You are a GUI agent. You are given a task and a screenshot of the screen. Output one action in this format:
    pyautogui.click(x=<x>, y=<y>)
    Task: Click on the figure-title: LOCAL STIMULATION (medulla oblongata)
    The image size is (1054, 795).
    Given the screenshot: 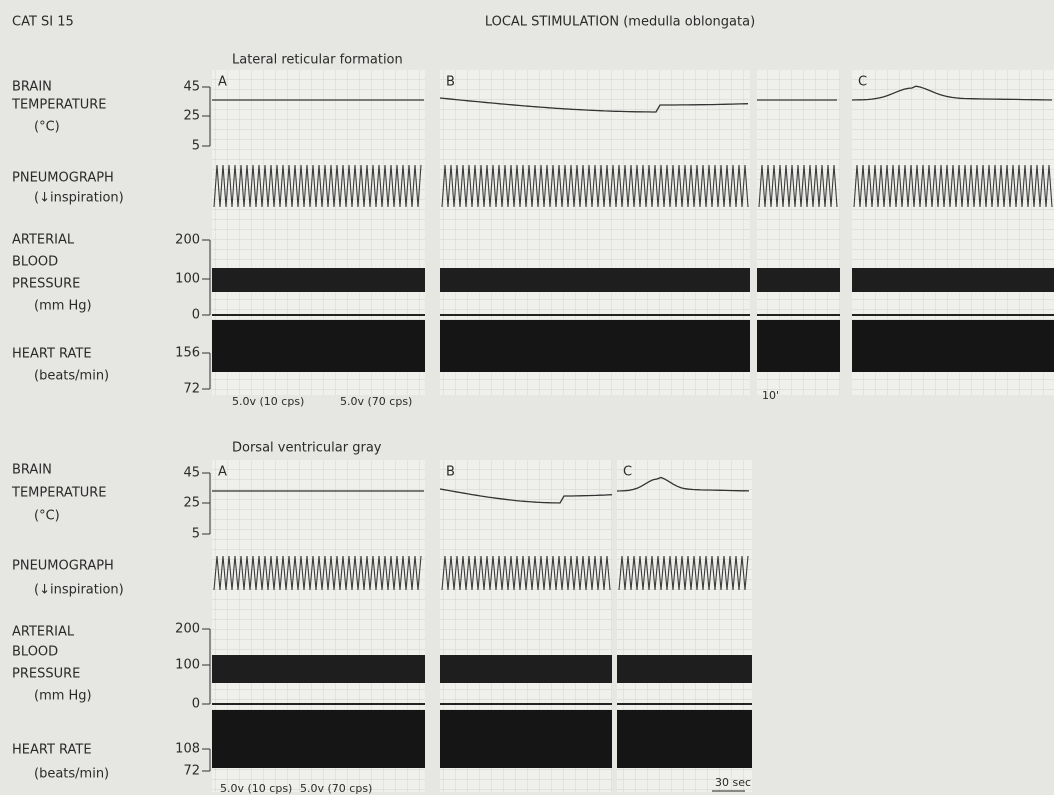 What is the action you would take?
    pyautogui.click(x=620, y=22)
    